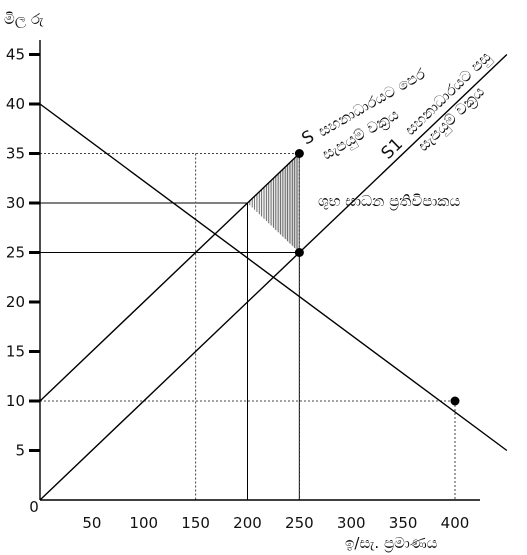  What do you see at coordinates (15, 302) in the screenshot?
I see `y-tick-label: 20` at bounding box center [15, 302].